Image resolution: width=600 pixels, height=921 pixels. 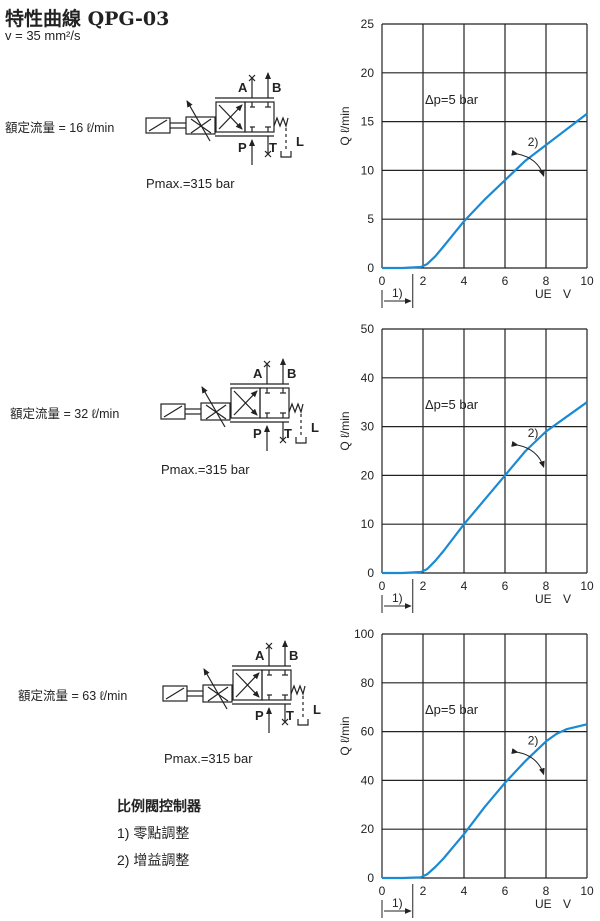 What do you see at coordinates (65, 414) in the screenshot?
I see `rated-flow-2: 額定流量 = 32 ℓ/min` at bounding box center [65, 414].